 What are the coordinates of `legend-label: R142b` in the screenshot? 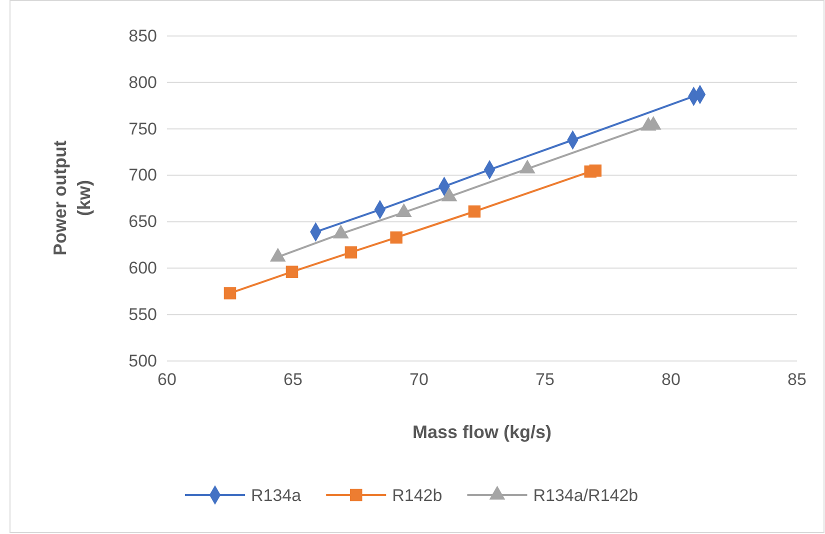 It's located at (417, 495).